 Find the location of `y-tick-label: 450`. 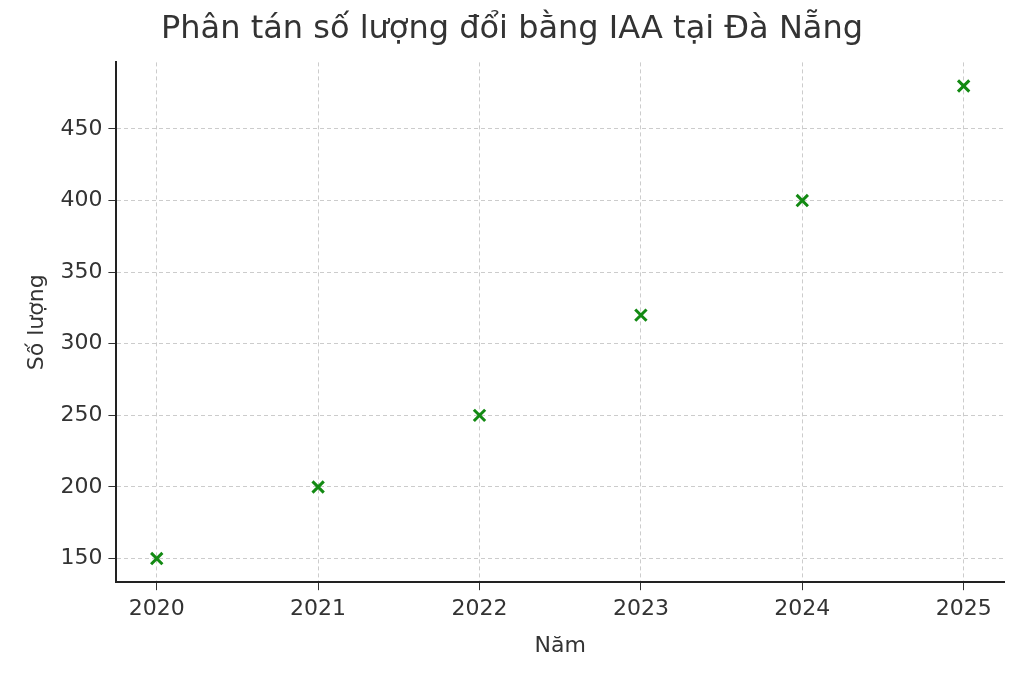

y-tick-label: 450 is located at coordinates (81, 127).